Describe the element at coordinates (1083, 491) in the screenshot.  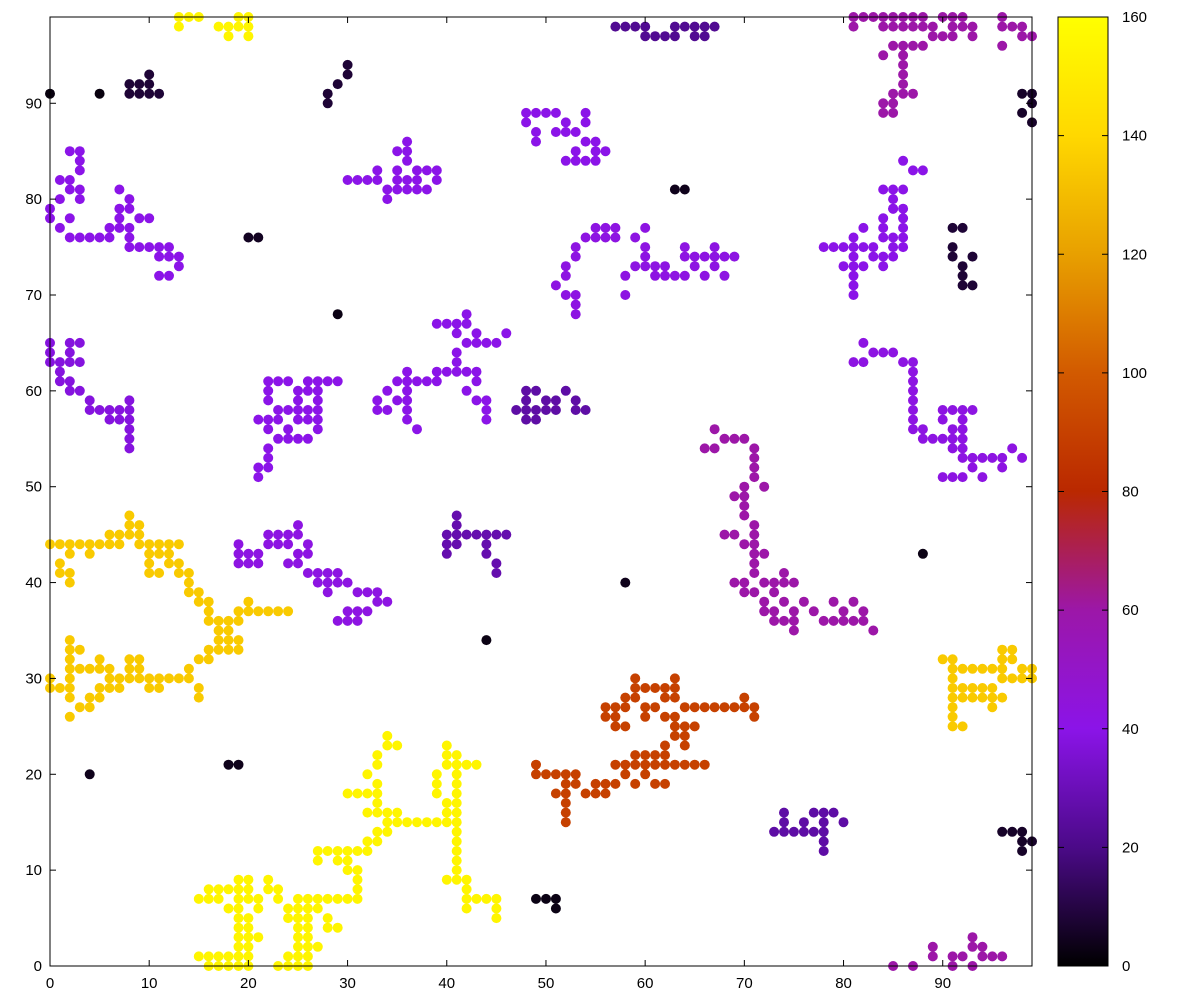
I see `colorbar` at that location.